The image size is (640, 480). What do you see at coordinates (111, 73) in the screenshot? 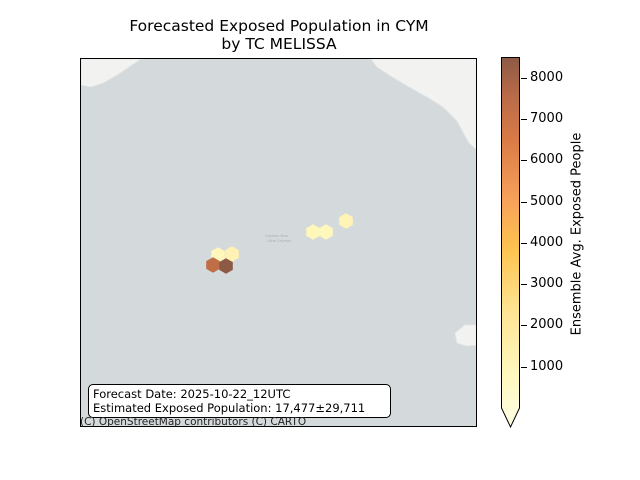
I see `land-cuba-west` at bounding box center [111, 73].